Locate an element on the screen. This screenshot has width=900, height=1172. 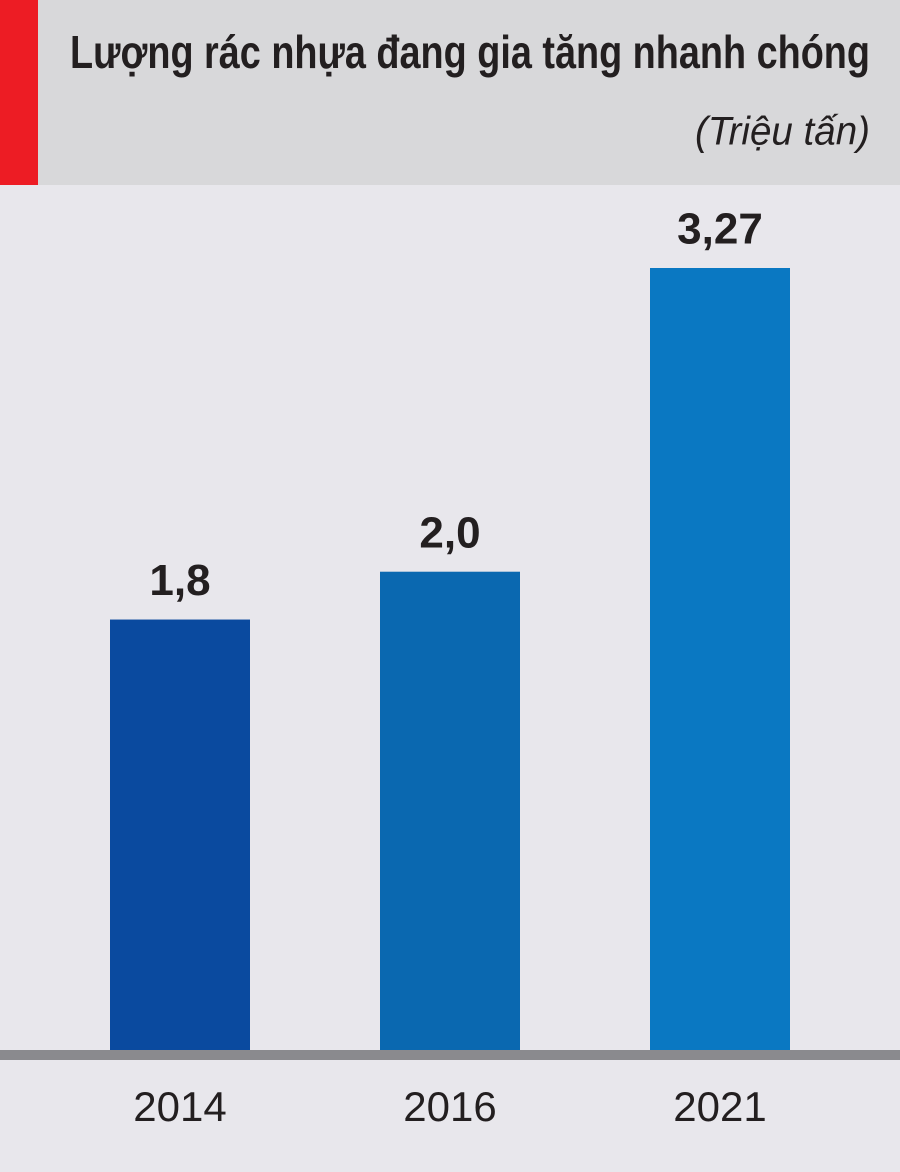
x-tick-label: 2021 is located at coordinates (719, 1106).